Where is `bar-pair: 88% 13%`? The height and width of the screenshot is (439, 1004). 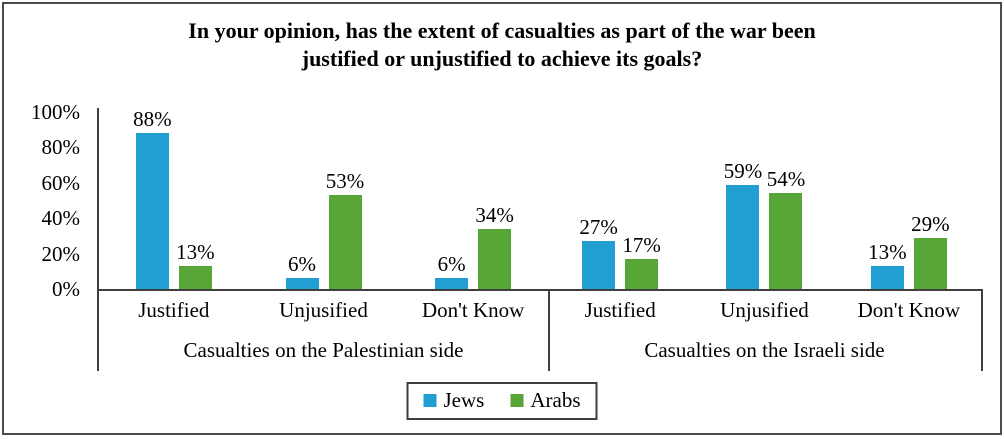 bar-pair: 88% 13% is located at coordinates (174, 198).